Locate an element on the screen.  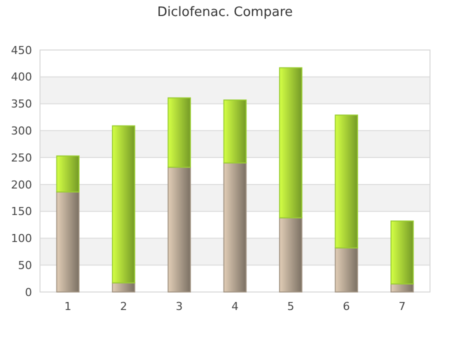
y-tick-label: 250 is located at coordinates (21, 157).